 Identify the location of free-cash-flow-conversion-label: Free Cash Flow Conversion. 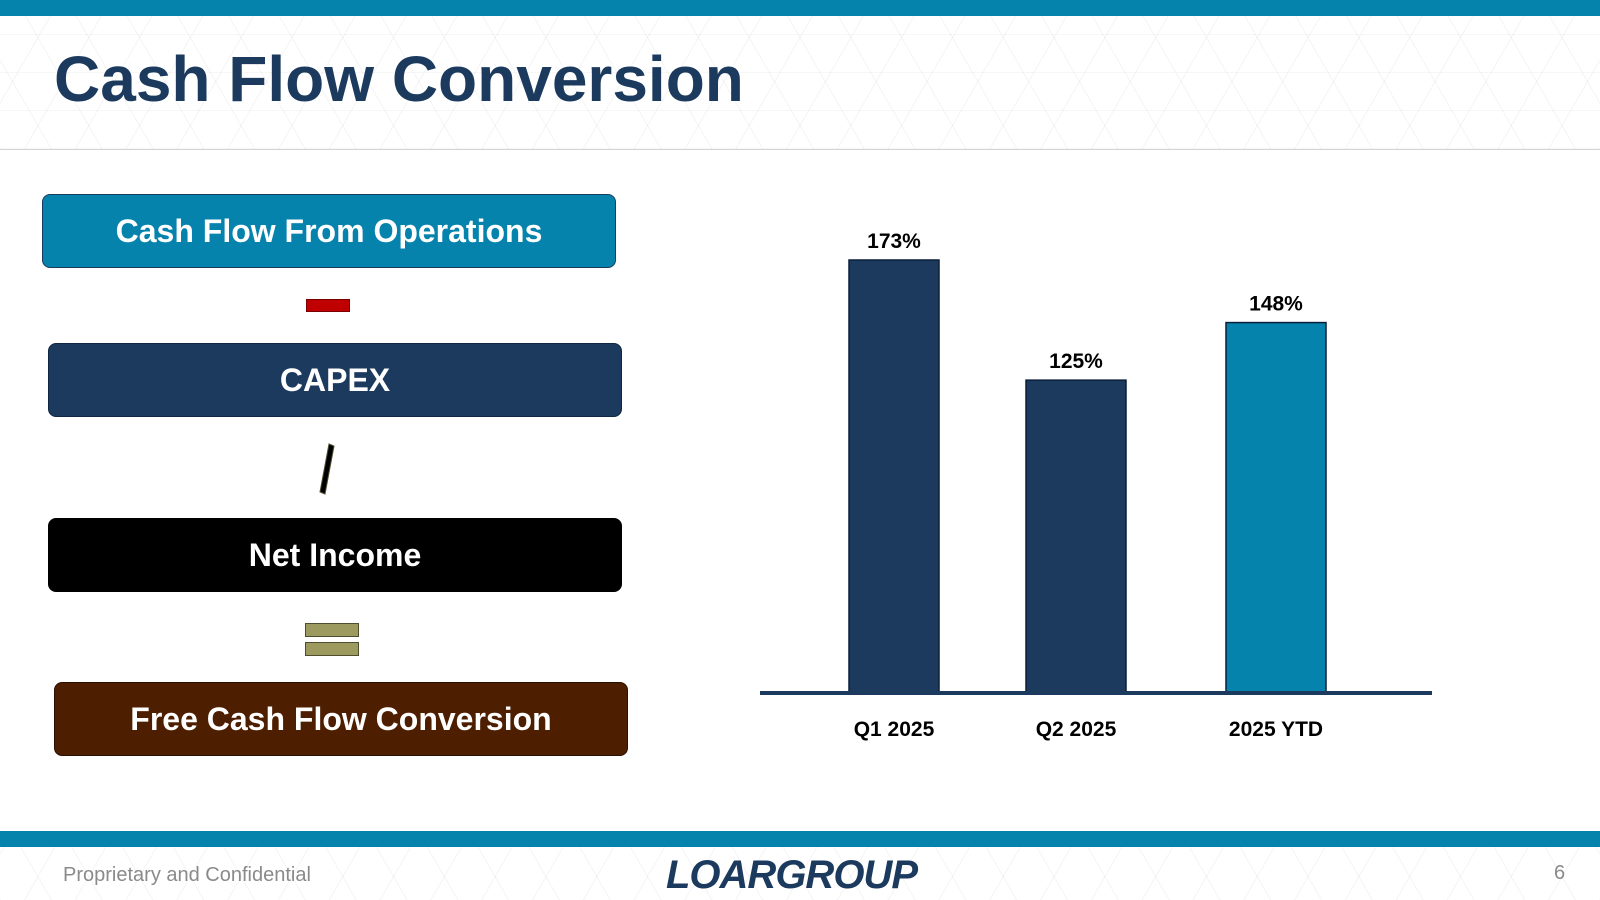
(341, 718).